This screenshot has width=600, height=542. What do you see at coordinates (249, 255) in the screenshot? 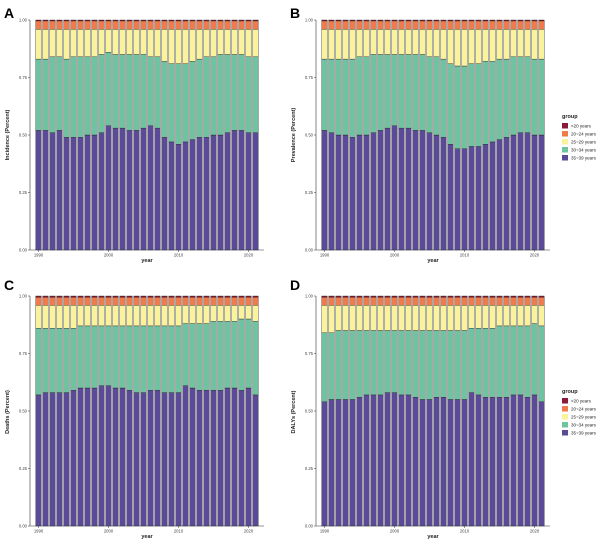
I see `x-tick-label: 2020` at bounding box center [249, 255].